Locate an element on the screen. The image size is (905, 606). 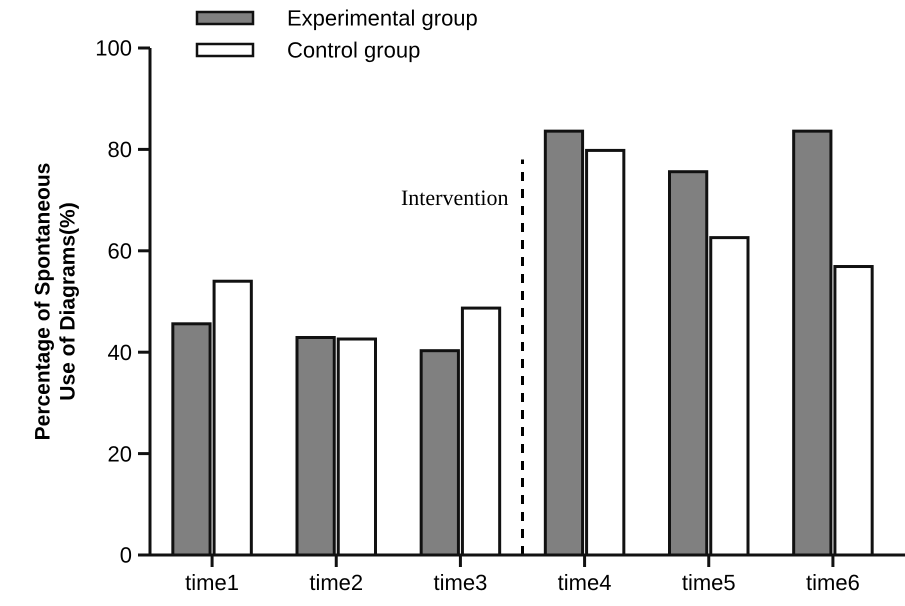
x-tick-label: time5 is located at coordinates (709, 582).